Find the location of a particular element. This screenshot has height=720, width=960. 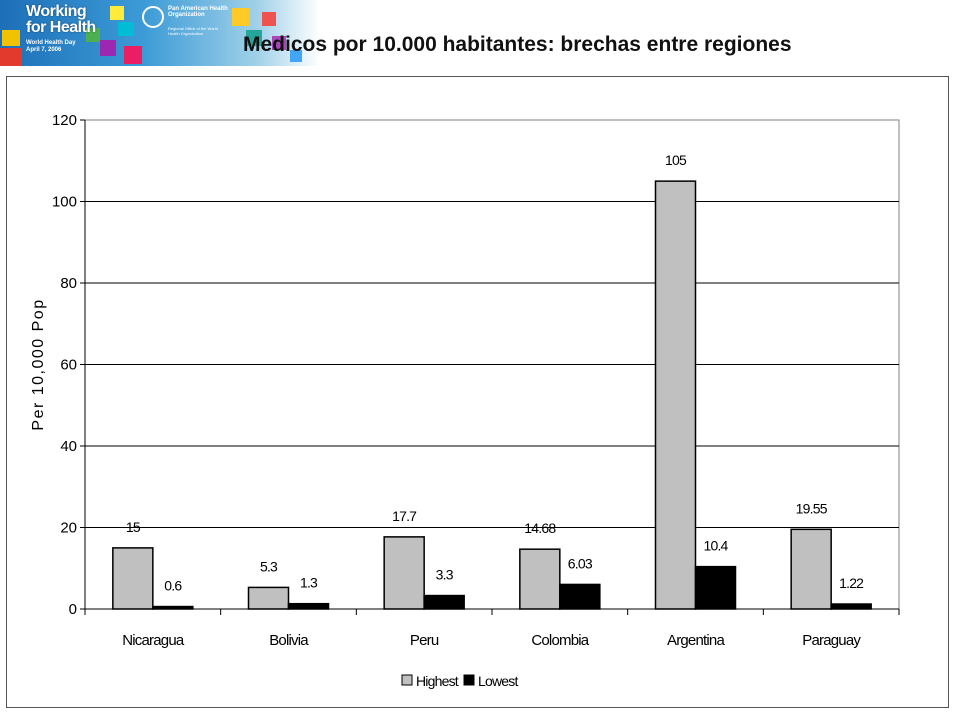

legend-label-highest: Highest is located at coordinates (437, 681).